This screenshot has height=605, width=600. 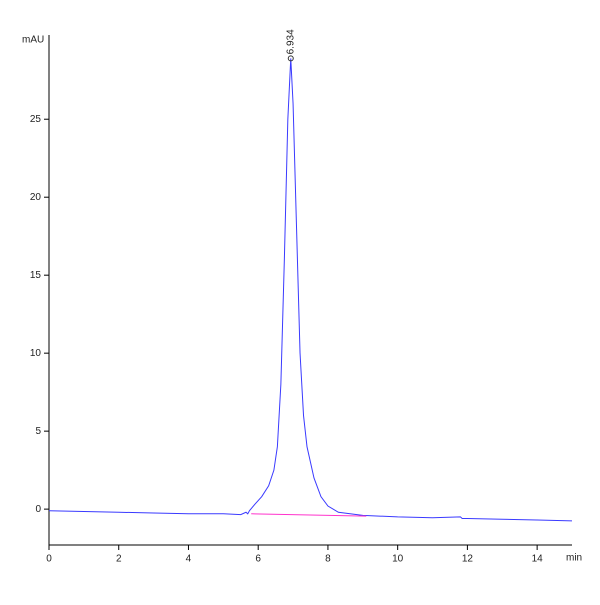 I want to click on x-tick-label: 14, so click(x=538, y=559).